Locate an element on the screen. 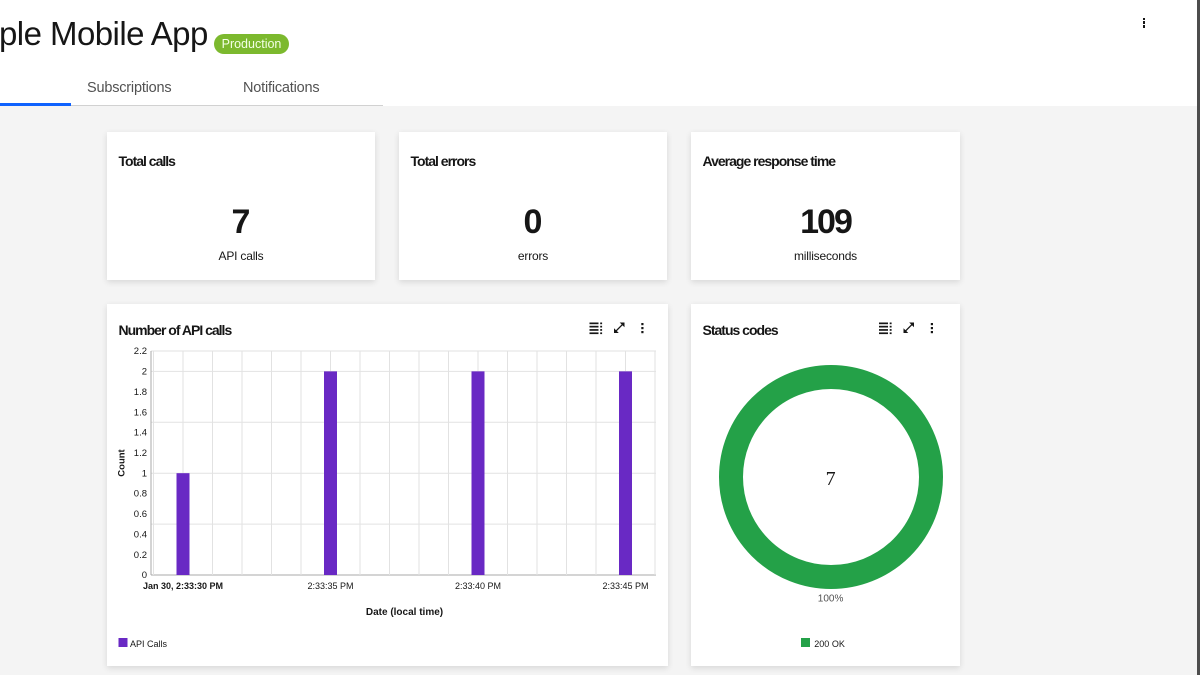  svg-text: 0.6 is located at coordinates (140, 514).